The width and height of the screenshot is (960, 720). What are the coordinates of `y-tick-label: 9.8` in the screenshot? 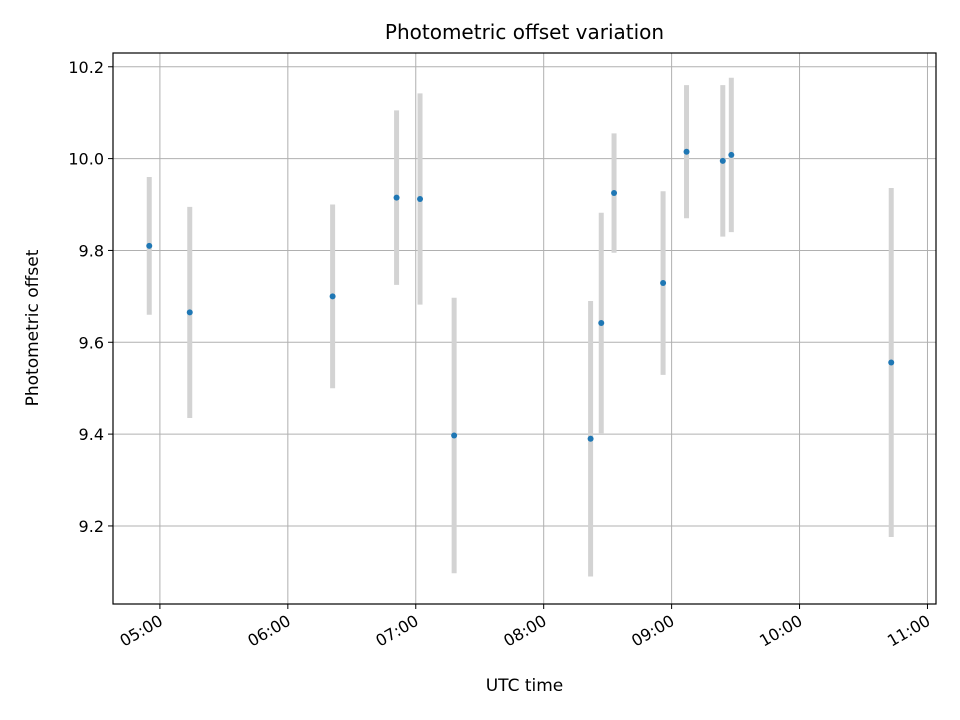 It's located at (91, 250).